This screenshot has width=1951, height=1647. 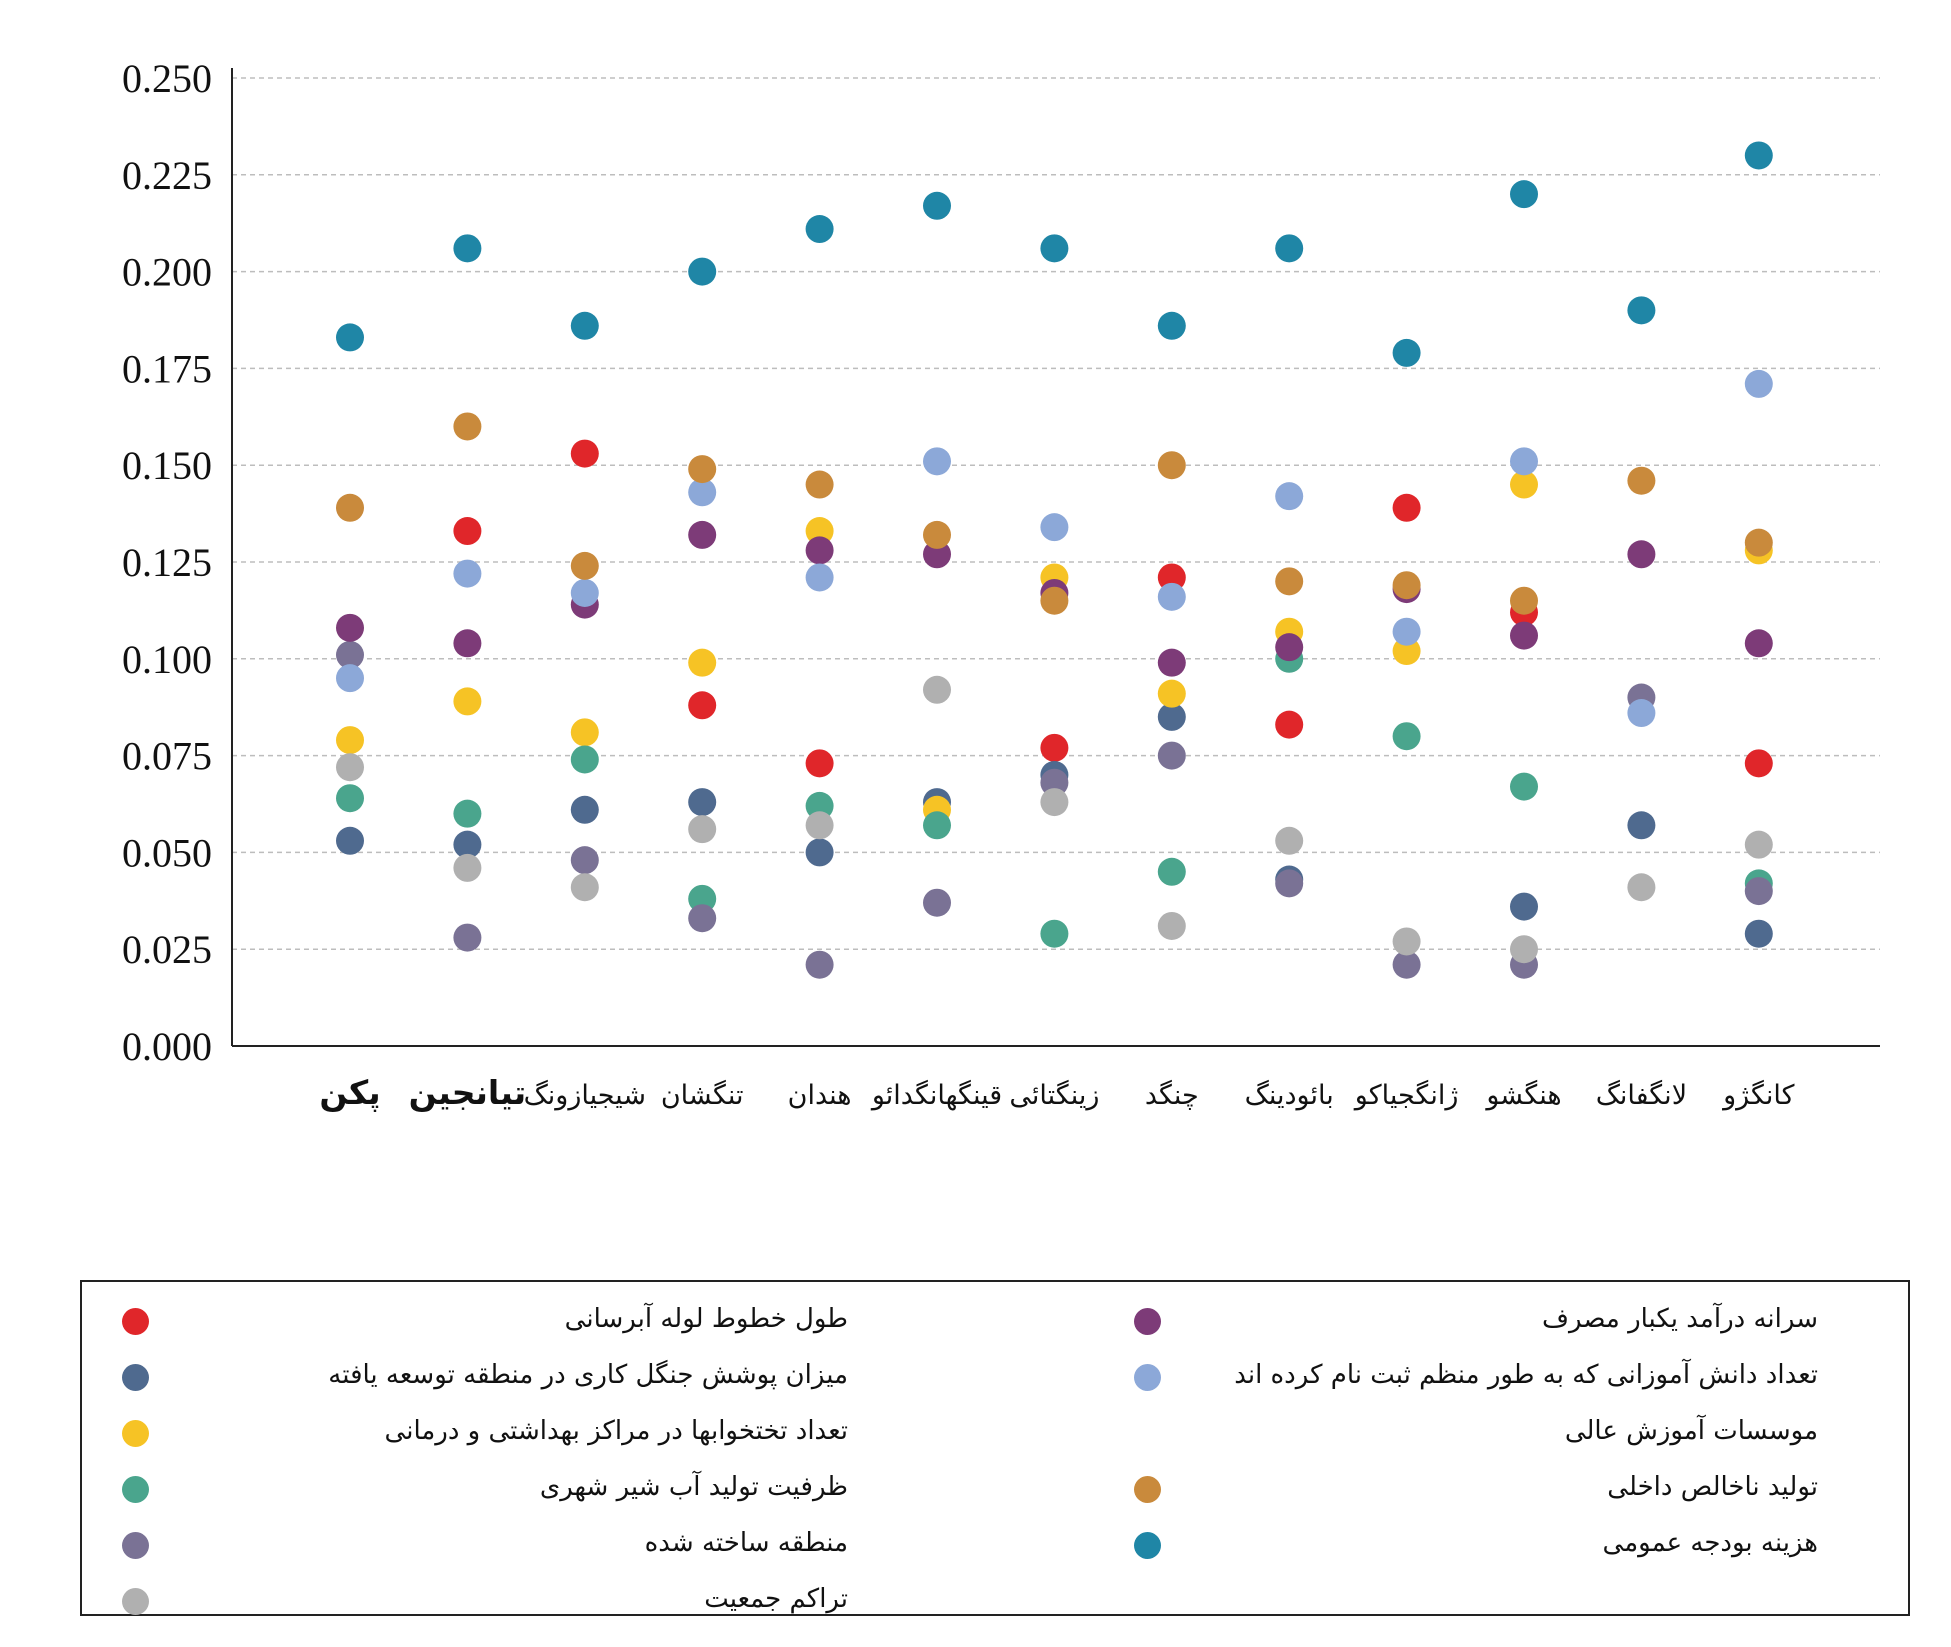 I want to click on y-tick-label: 0.125, so click(x=167, y=562).